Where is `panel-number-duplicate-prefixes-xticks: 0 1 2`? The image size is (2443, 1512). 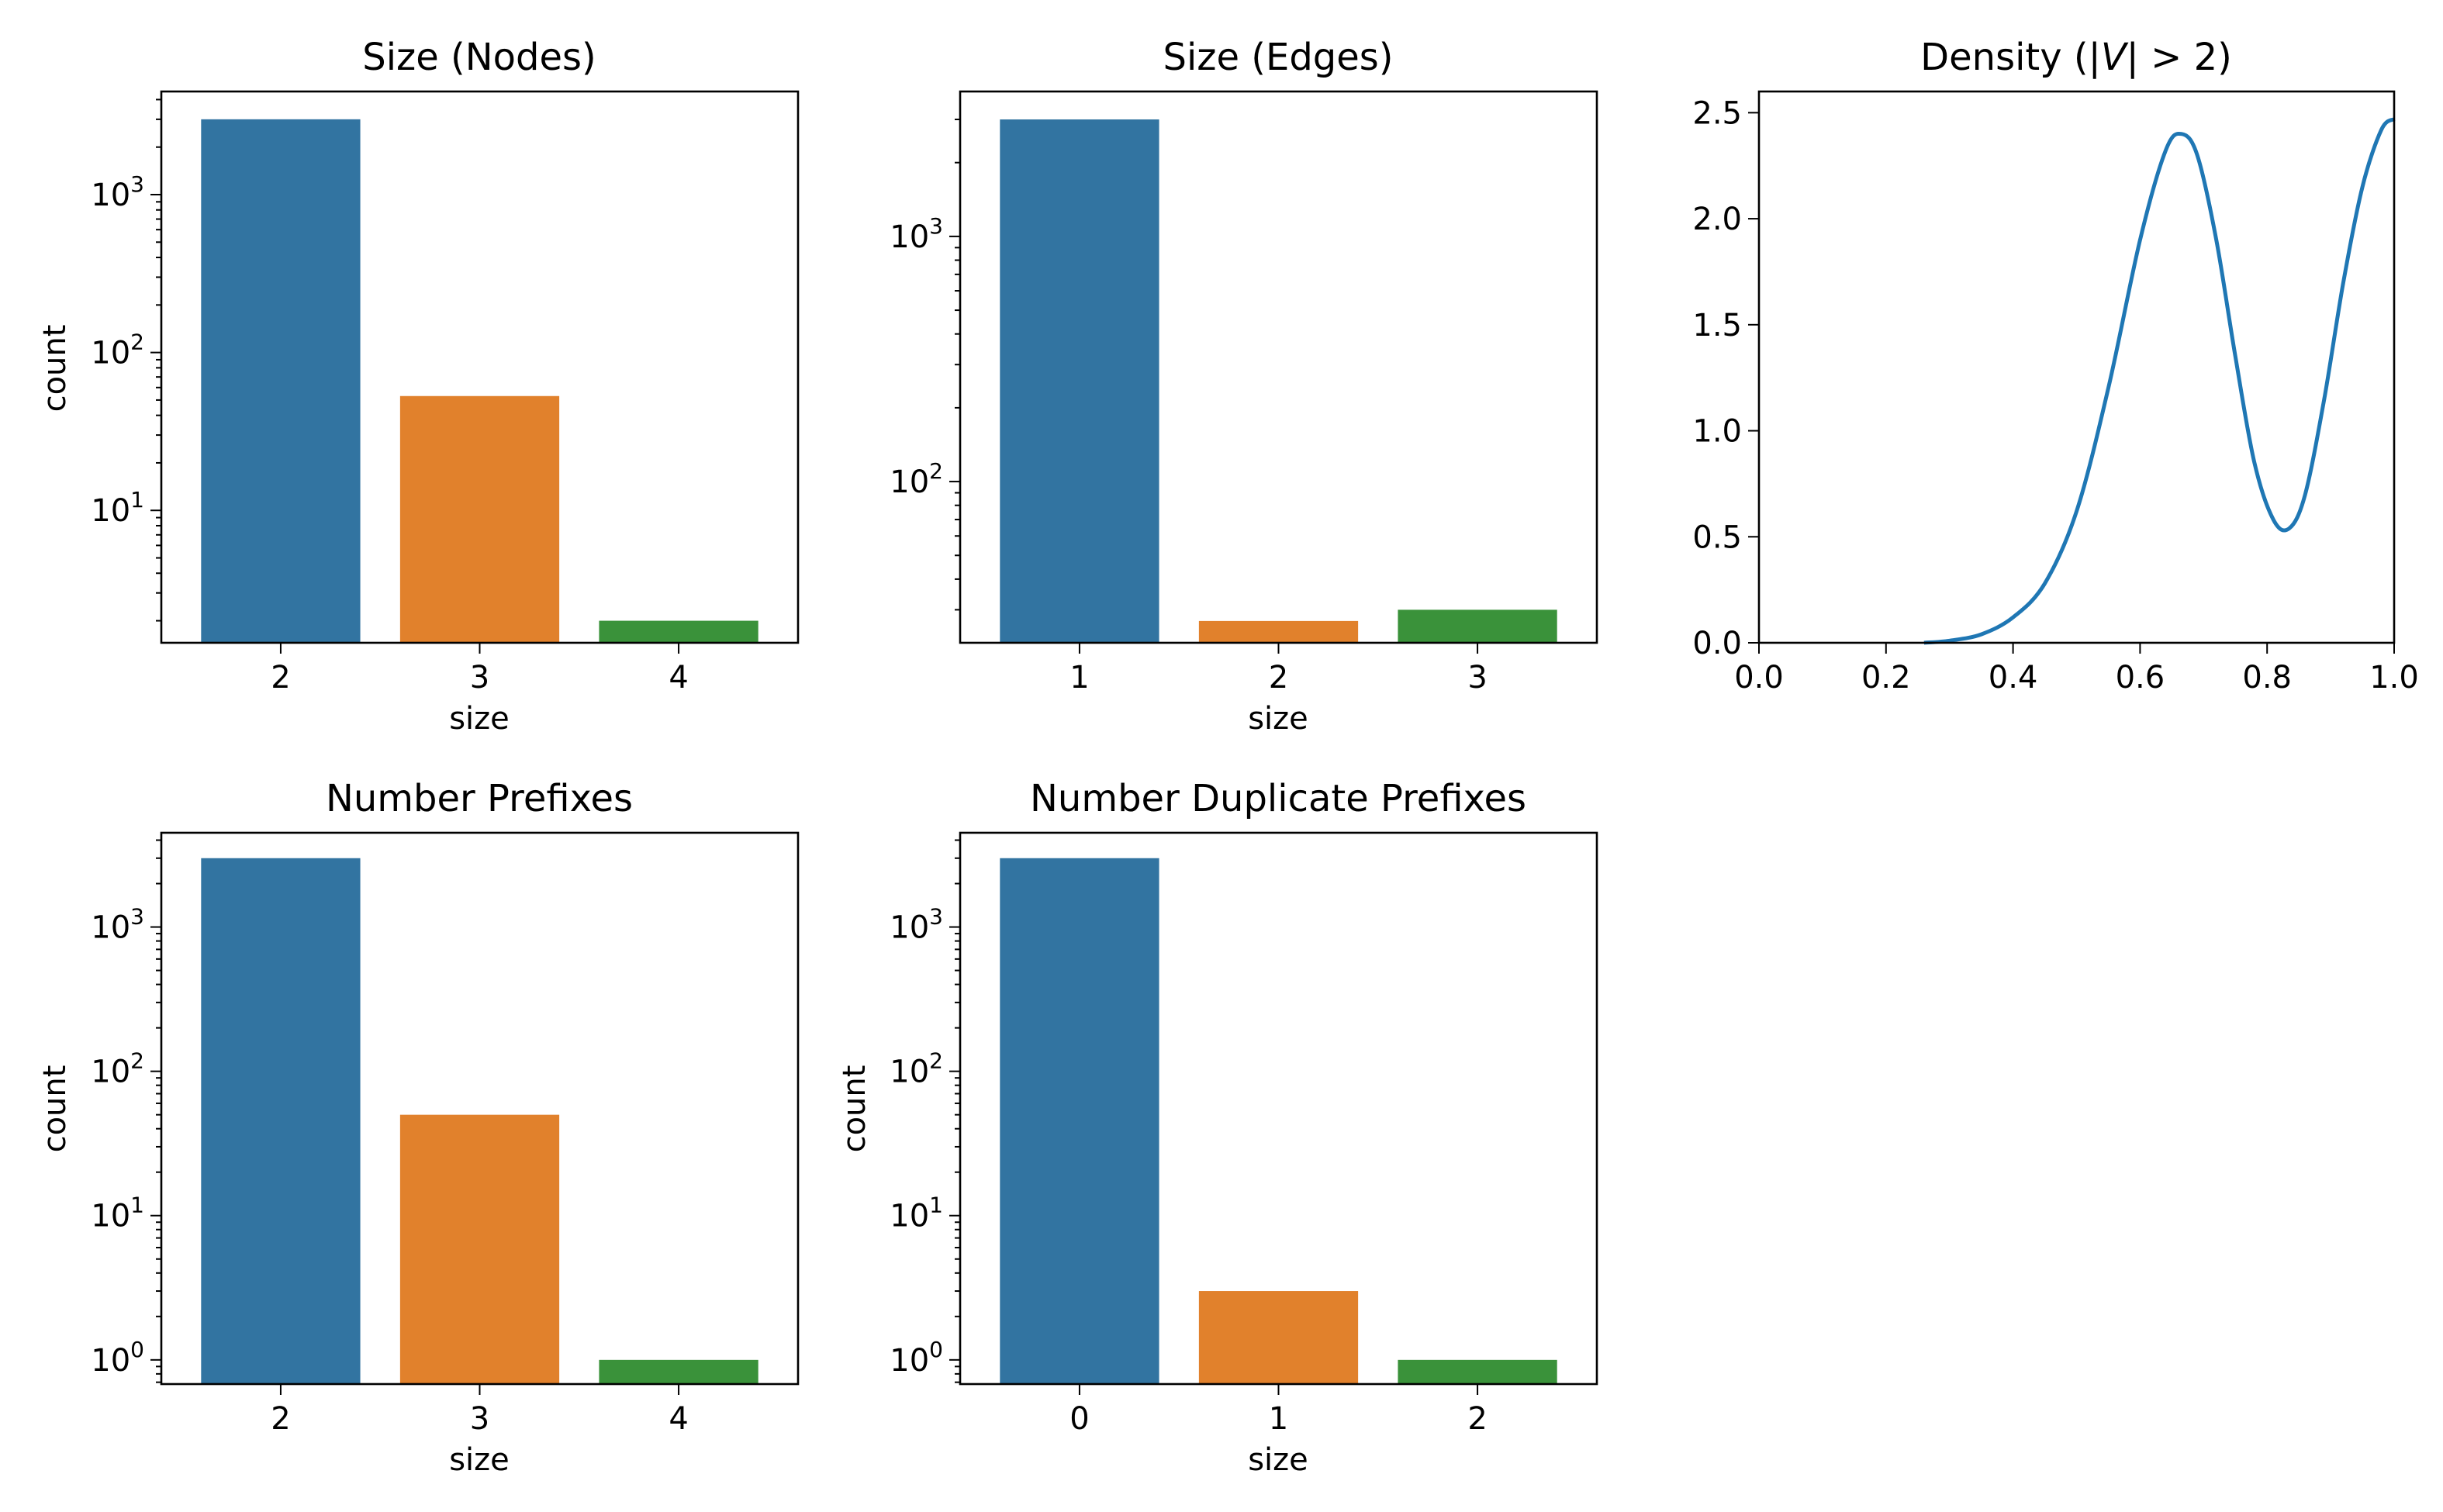 panel-number-duplicate-prefixes-xticks: 0 1 2 is located at coordinates (1278, 1410).